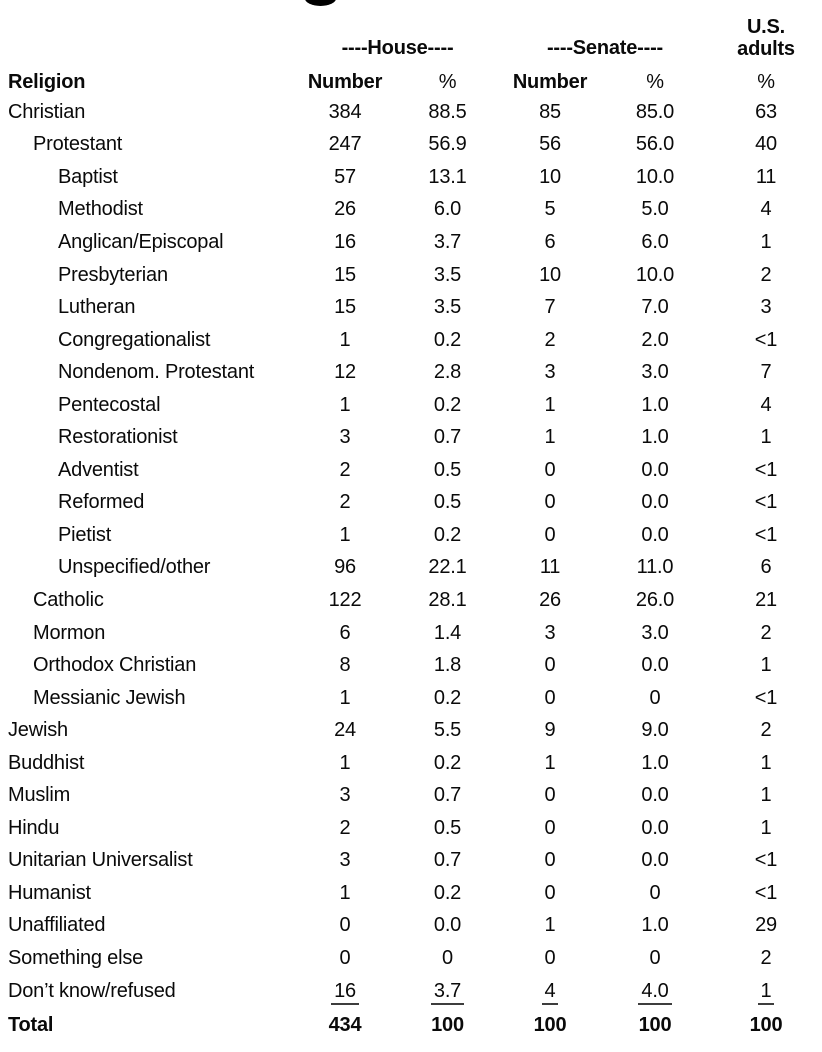 The image size is (822, 1052). I want to click on house-number-cell: 384, so click(345, 111).